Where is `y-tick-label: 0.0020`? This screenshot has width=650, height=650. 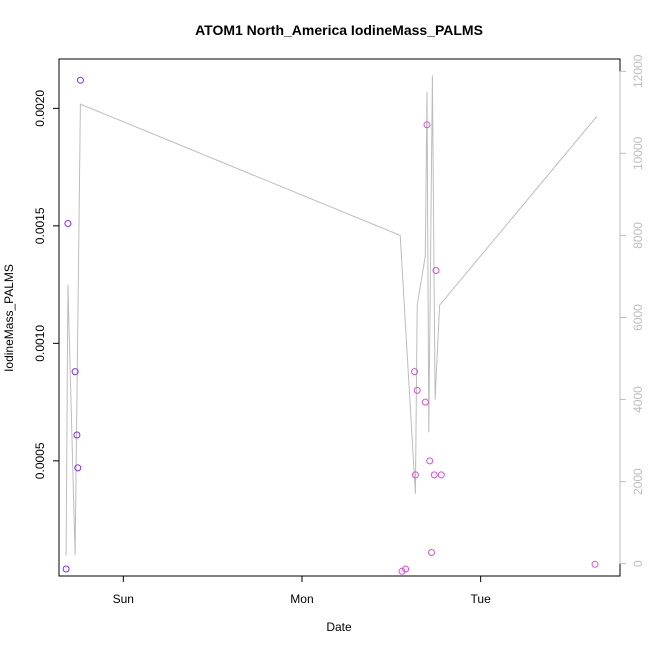
y-tick-label: 0.0020 is located at coordinates (40, 108).